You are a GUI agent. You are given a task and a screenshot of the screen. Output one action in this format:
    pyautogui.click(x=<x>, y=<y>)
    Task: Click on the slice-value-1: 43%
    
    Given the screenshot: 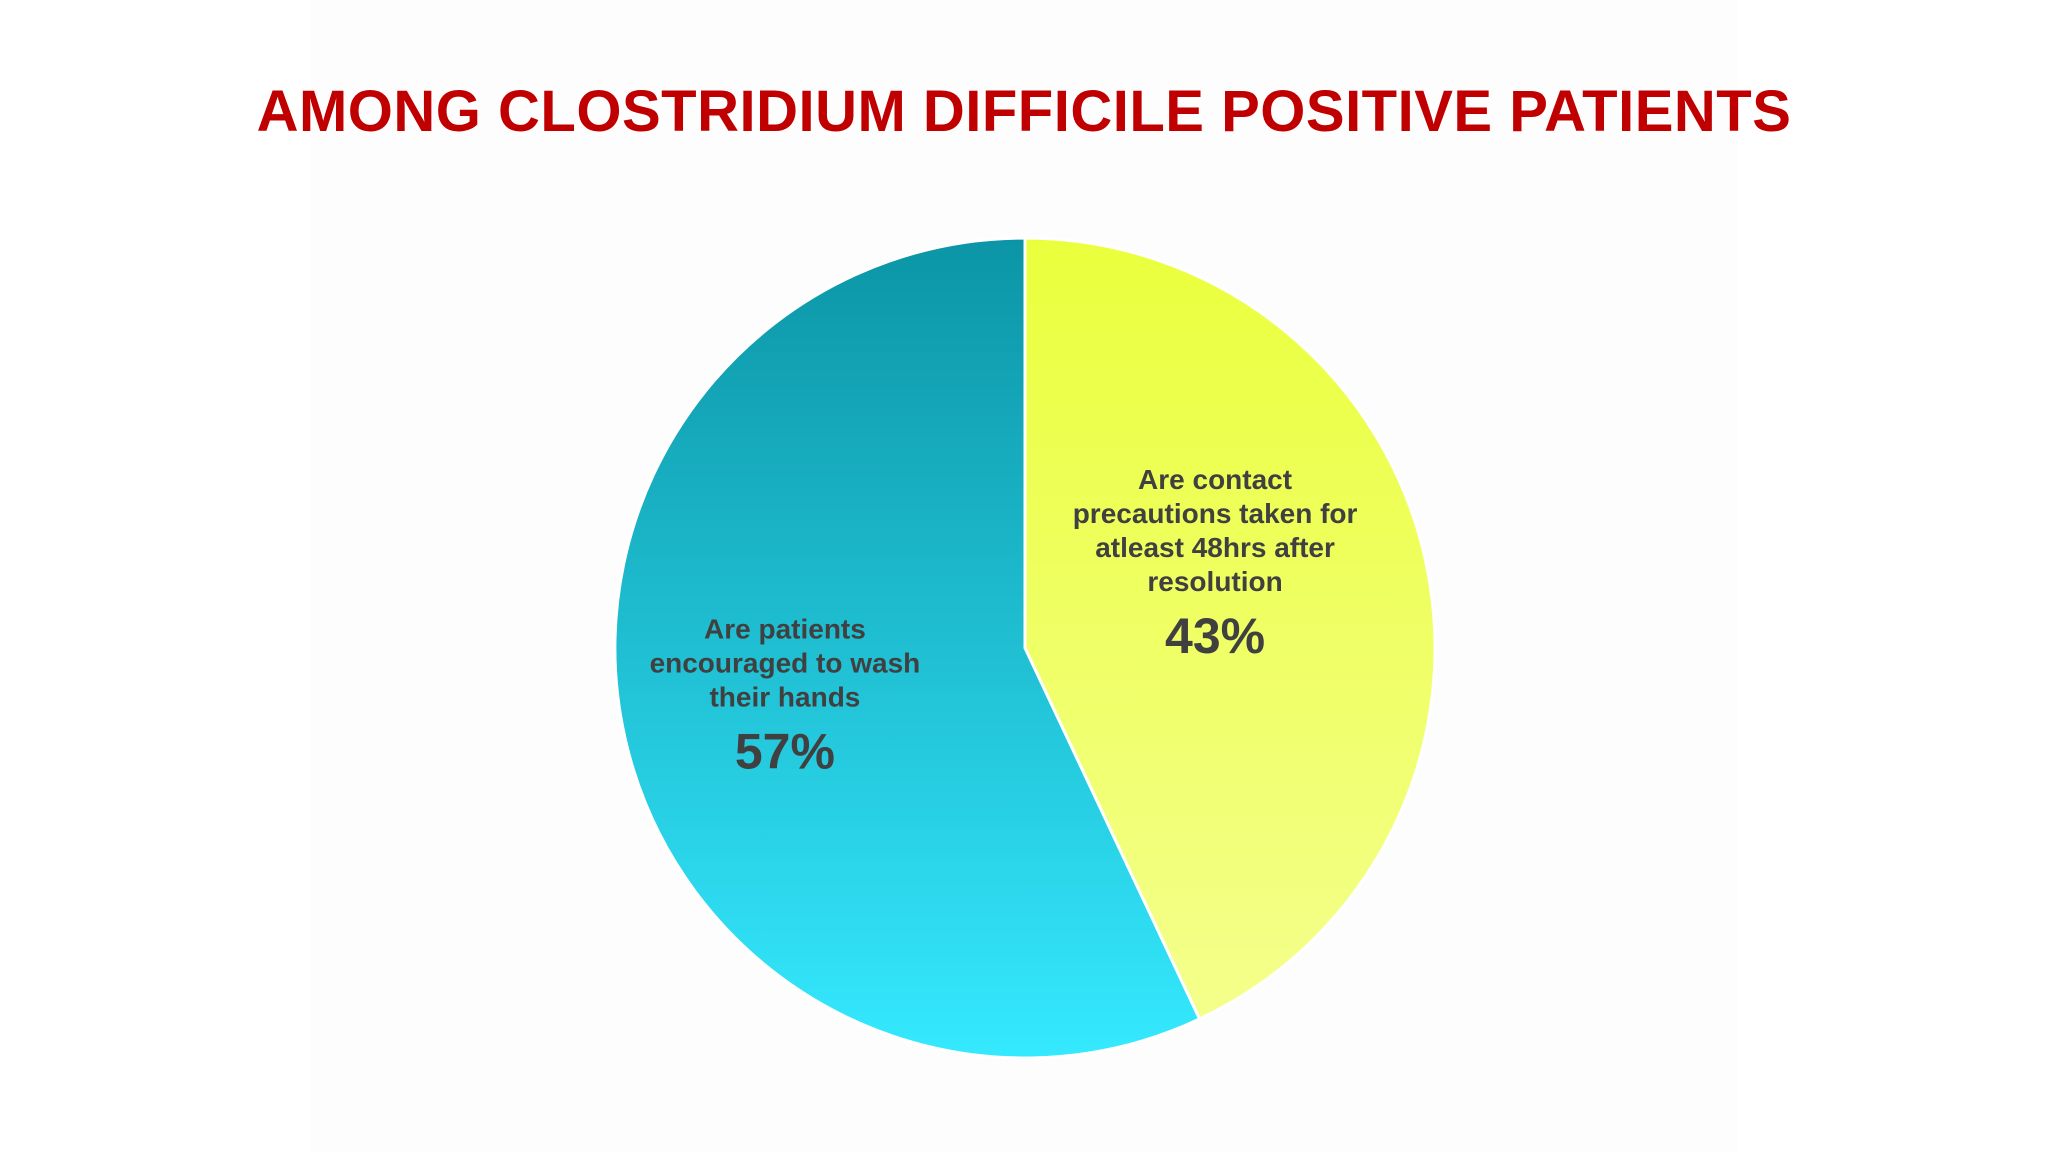 What is the action you would take?
    pyautogui.click(x=1215, y=636)
    